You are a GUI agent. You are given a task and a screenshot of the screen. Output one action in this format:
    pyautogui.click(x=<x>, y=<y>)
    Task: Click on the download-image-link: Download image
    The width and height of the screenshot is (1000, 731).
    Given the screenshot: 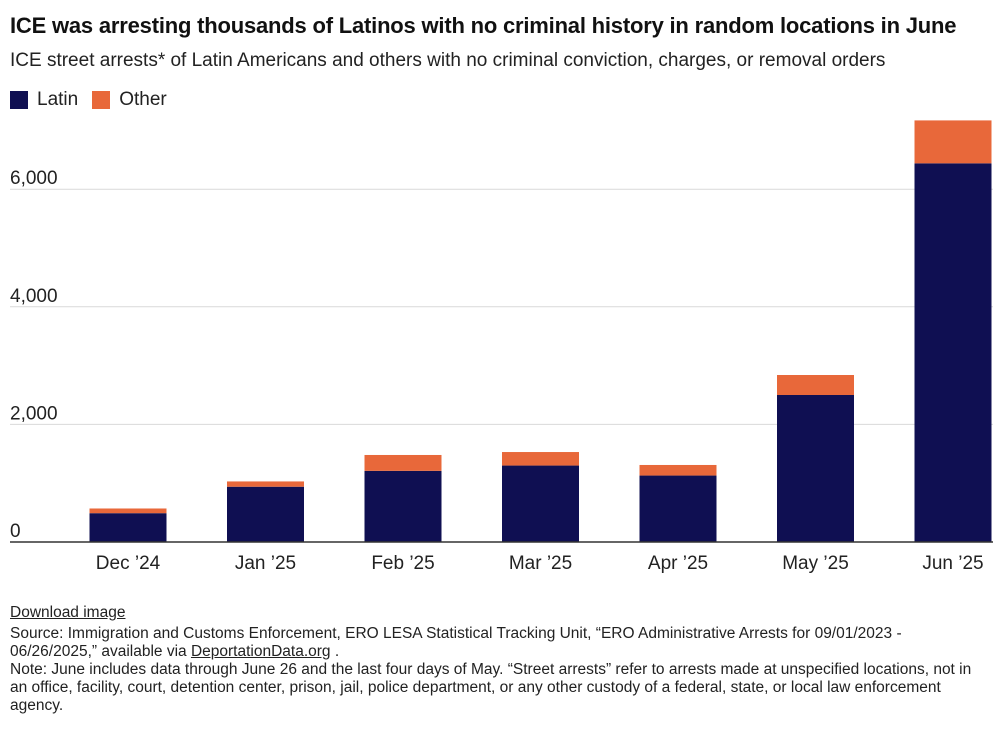 What is the action you would take?
    pyautogui.click(x=68, y=612)
    